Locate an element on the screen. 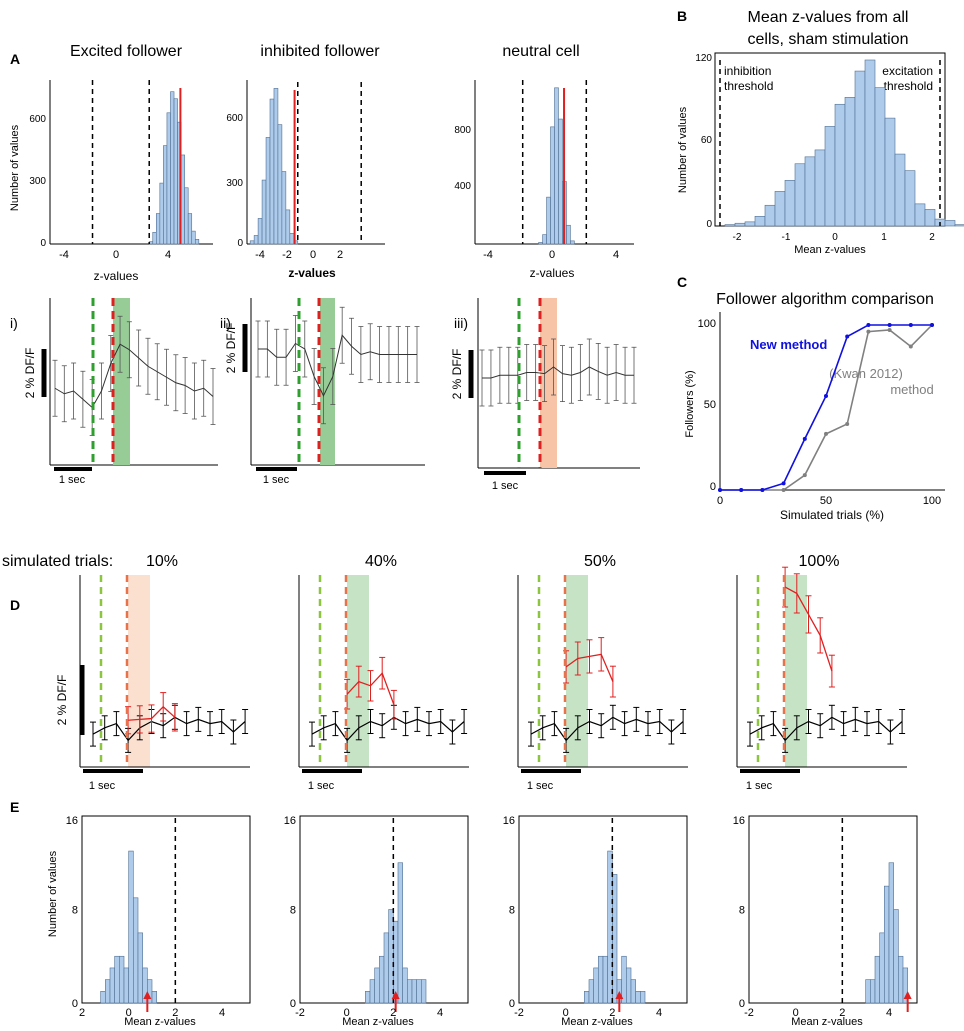 This screenshot has width=964, height=1031. panel-e-ylabel: Number of values is located at coordinates (53, 893).